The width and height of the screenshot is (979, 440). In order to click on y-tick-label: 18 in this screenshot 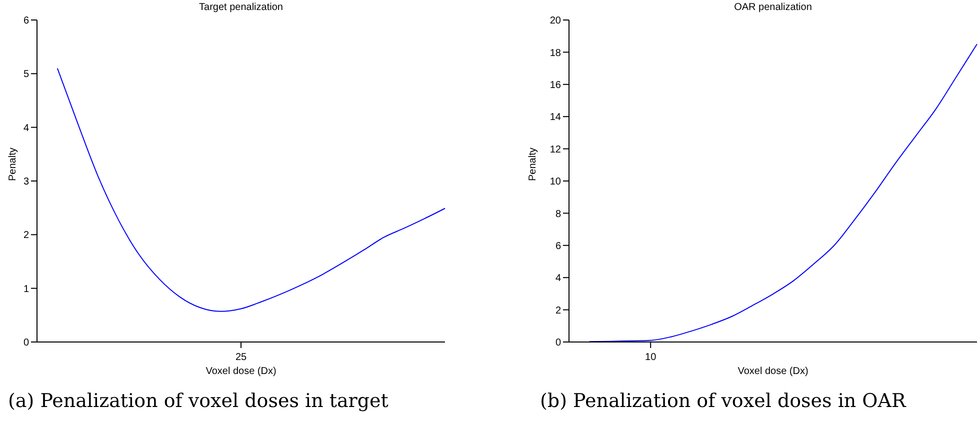, I will do `click(556, 53)`.